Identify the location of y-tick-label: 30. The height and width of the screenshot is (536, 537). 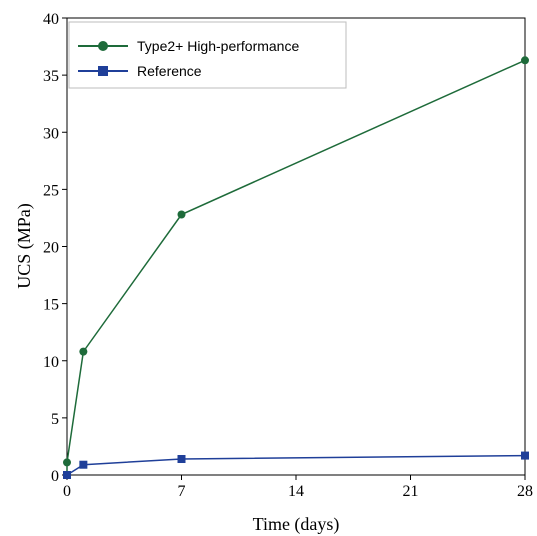
(51, 133).